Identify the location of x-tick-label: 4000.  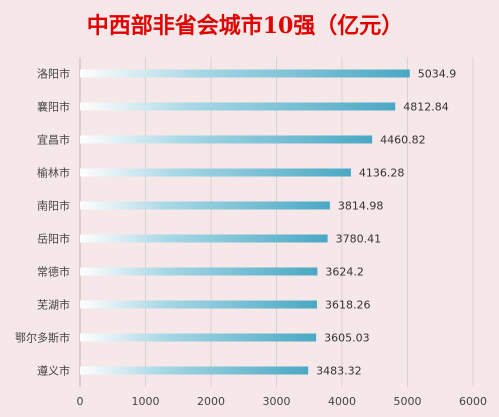
(342, 401).